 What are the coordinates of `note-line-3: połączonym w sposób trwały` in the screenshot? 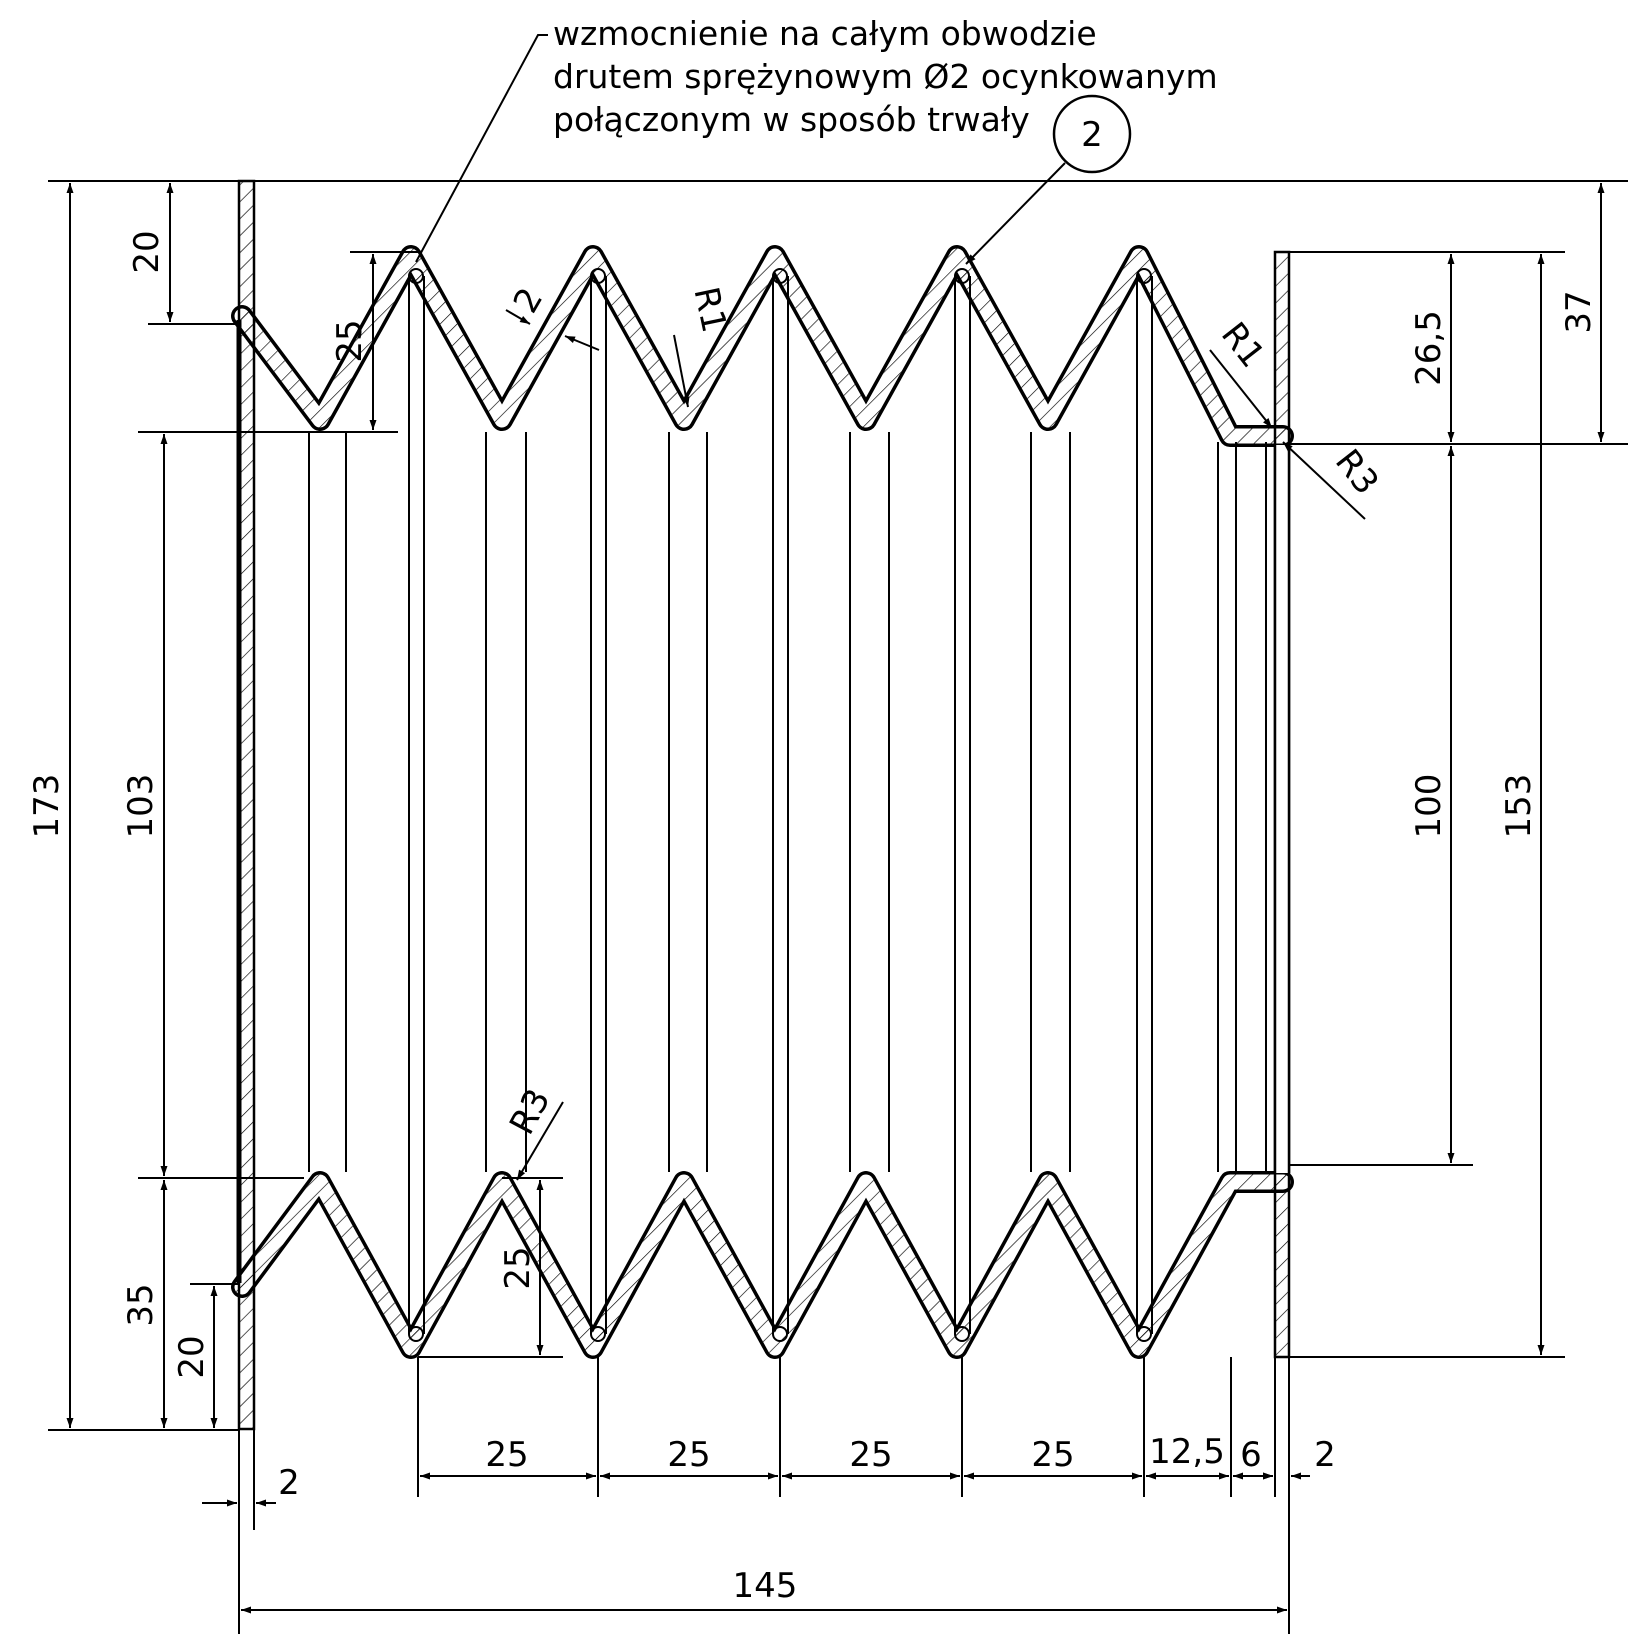 It's located at (791, 119).